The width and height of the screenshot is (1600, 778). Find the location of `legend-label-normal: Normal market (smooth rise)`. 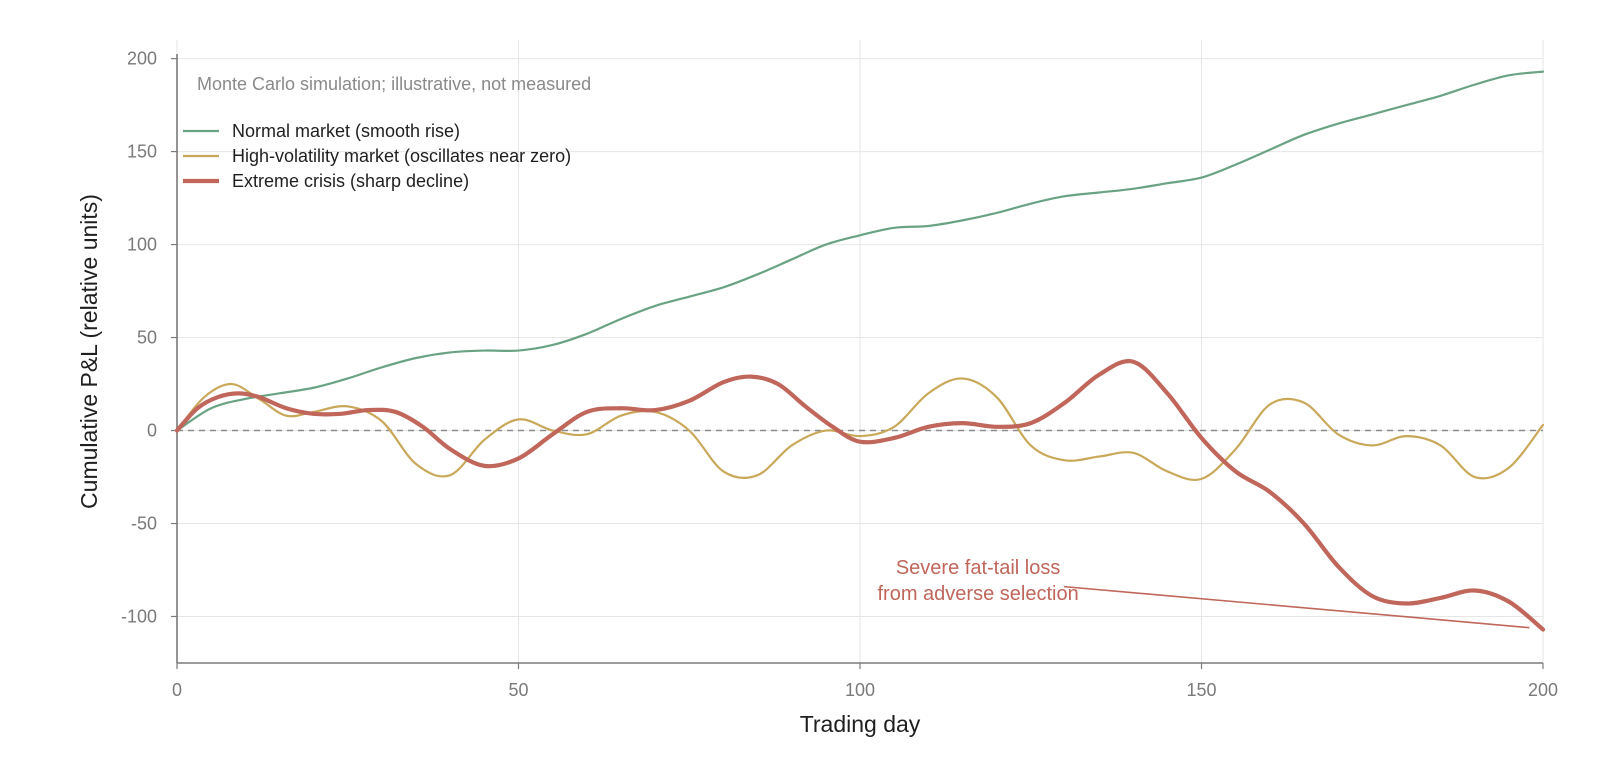

legend-label-normal: Normal market (smooth rise) is located at coordinates (346, 131).